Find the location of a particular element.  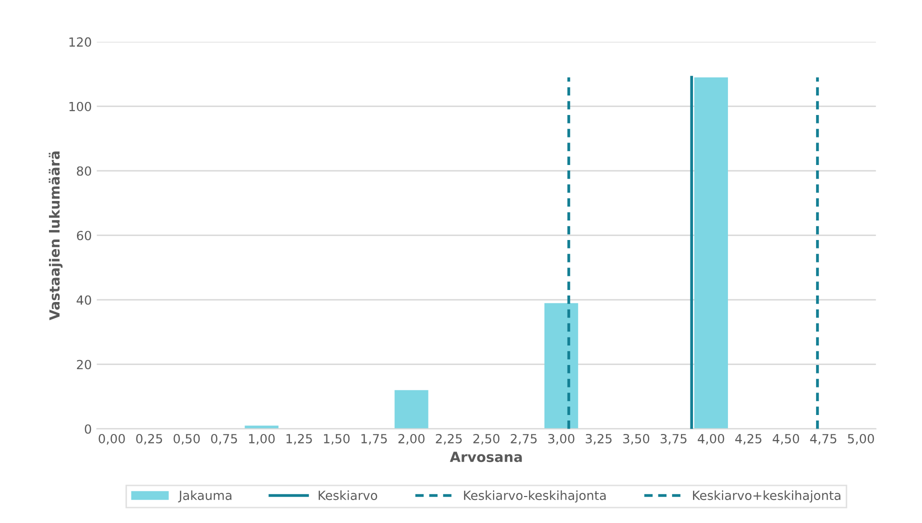

y-tick-label: 120 is located at coordinates (80, 42).